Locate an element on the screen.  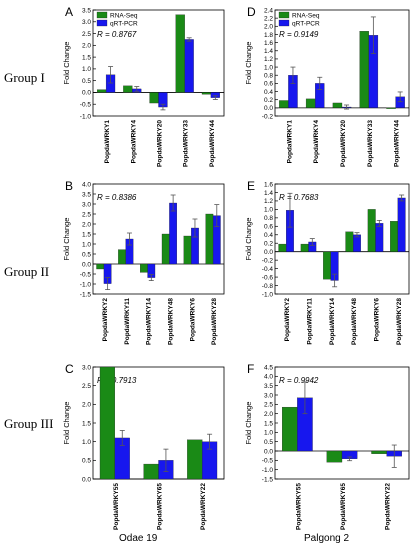
y-tick-label: -0.8 is located at coordinates (268, 286).